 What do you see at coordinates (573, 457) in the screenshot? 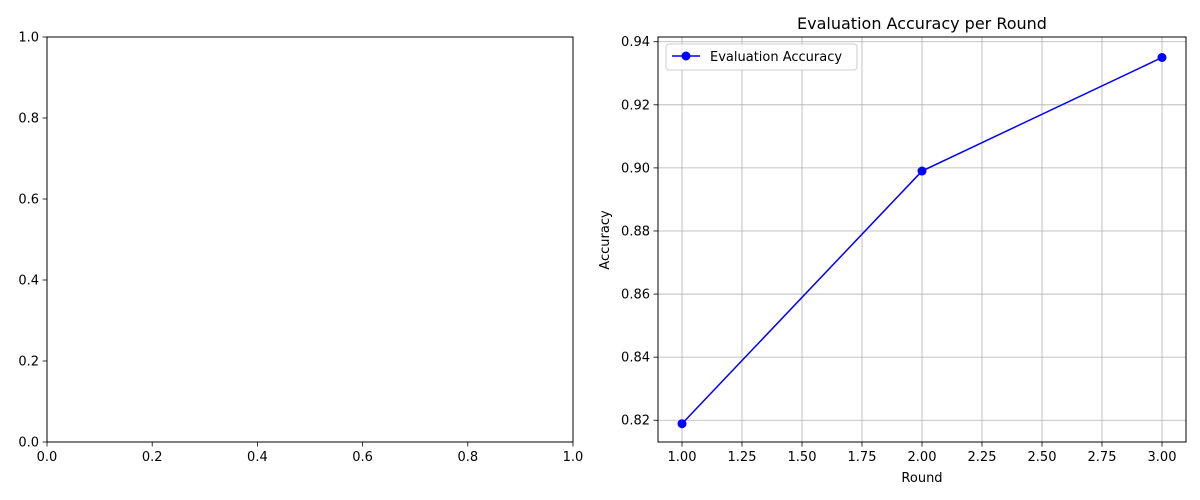
I see `x-tick-label: 1.0` at bounding box center [573, 457].